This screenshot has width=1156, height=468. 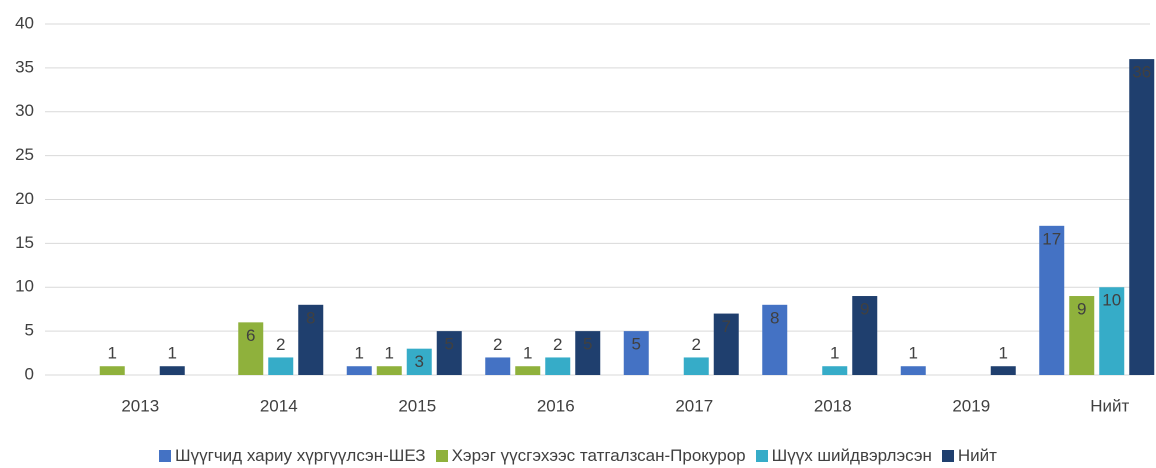 What do you see at coordinates (24, 242) in the screenshot?
I see `y-tick-label: 15` at bounding box center [24, 242].